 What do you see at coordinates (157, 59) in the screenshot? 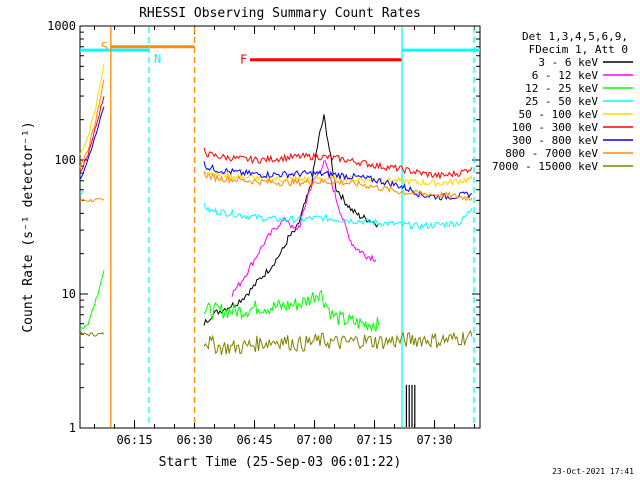
I see `flag-label-N: N` at bounding box center [157, 59].